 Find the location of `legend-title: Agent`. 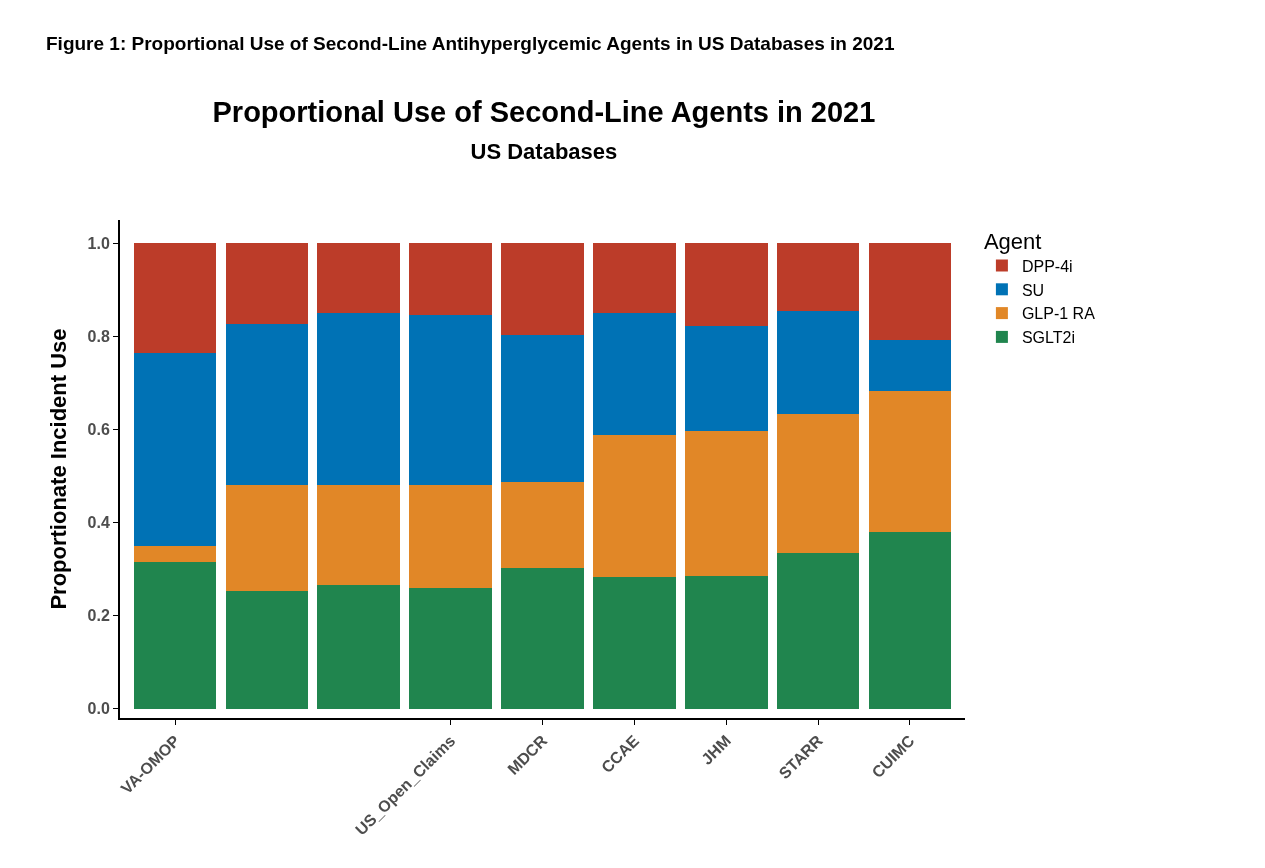

legend-title: Agent is located at coordinates (1012, 241).